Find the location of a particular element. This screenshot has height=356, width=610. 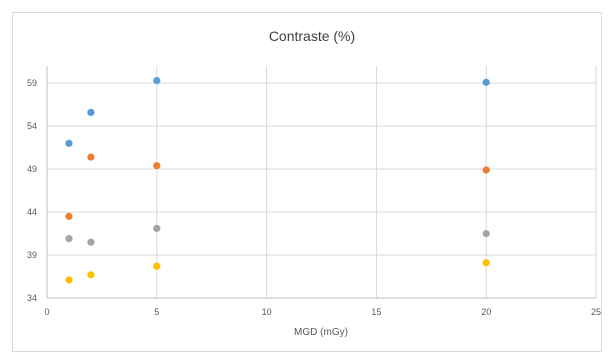

y-tick-label: 34 is located at coordinates (32, 298).